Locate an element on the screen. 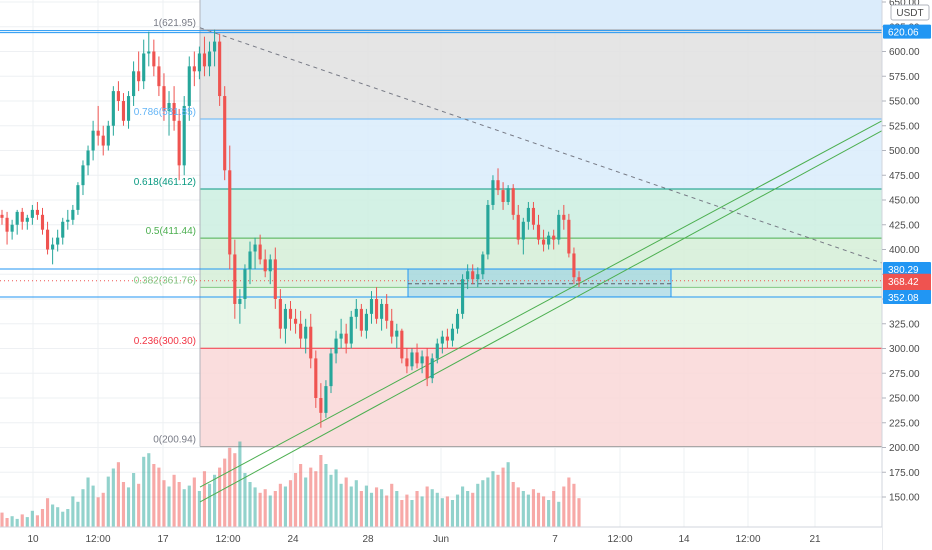  price-tick-label: 300.00 is located at coordinates (904, 349).